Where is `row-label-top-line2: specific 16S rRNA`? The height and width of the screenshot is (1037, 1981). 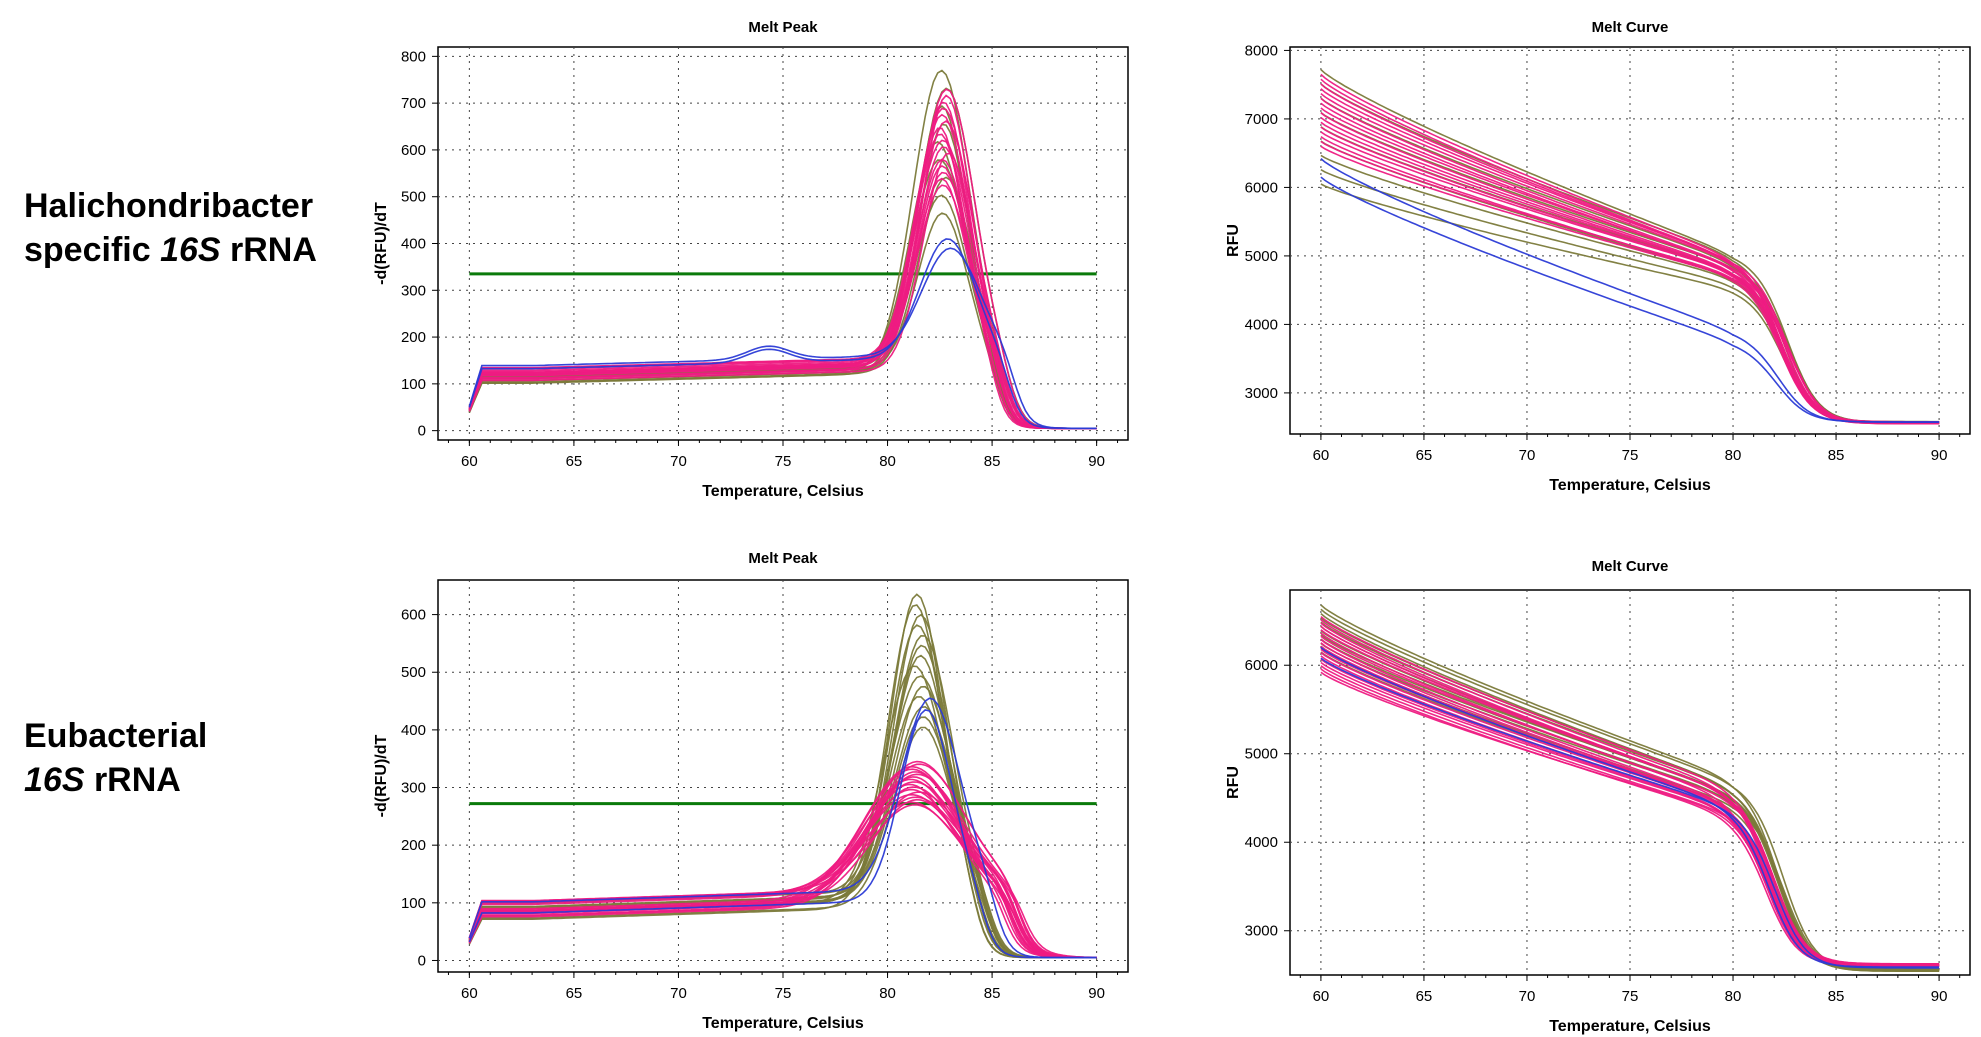
row-label-top-line2: specific 16S rRNA is located at coordinates (170, 250).